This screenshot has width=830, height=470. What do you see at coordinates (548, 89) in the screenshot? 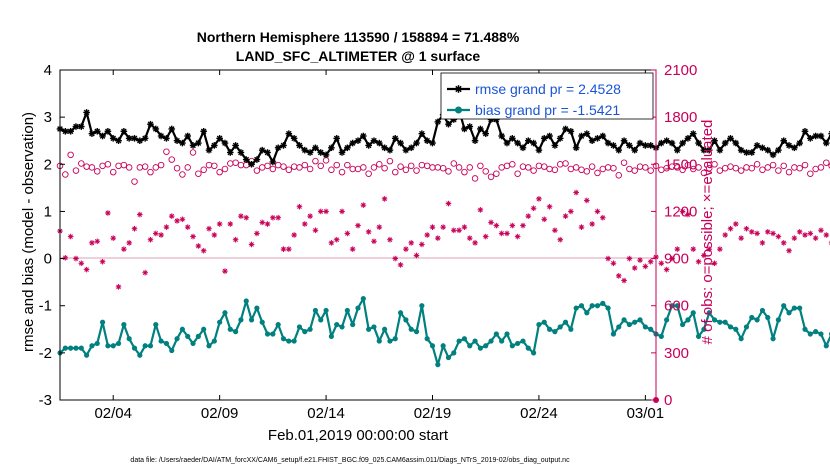
I see `legend-rmse-label: rmse grand pr = 2.4528` at bounding box center [548, 89].